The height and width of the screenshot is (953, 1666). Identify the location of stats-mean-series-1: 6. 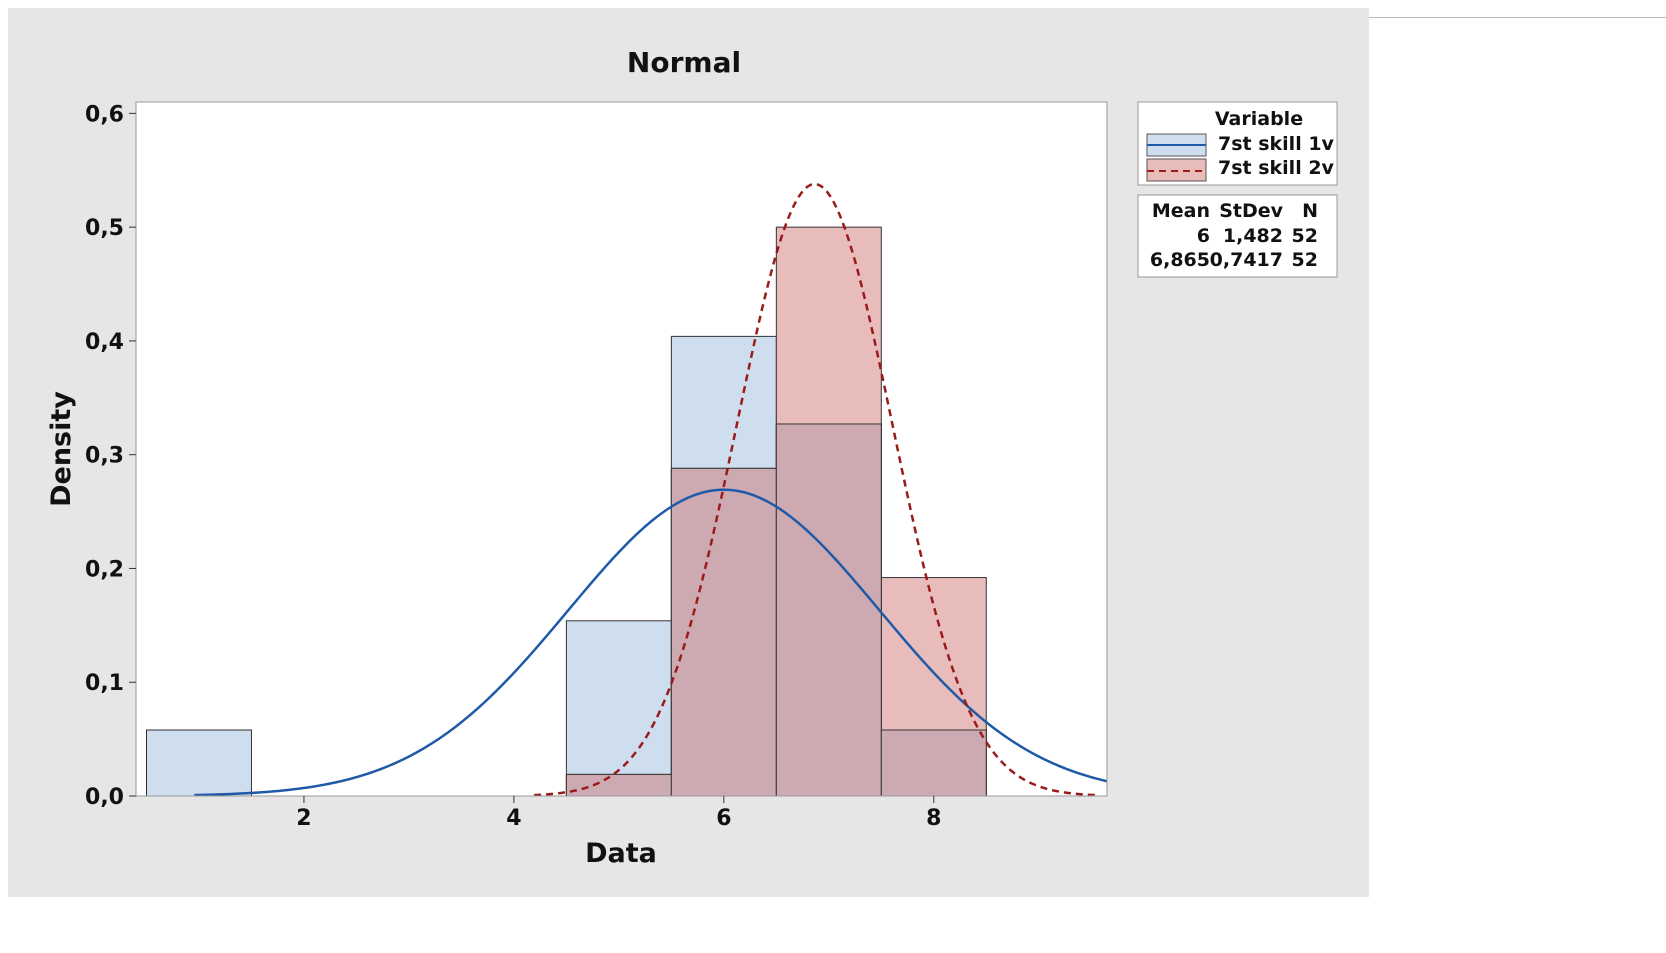
(1203, 236).